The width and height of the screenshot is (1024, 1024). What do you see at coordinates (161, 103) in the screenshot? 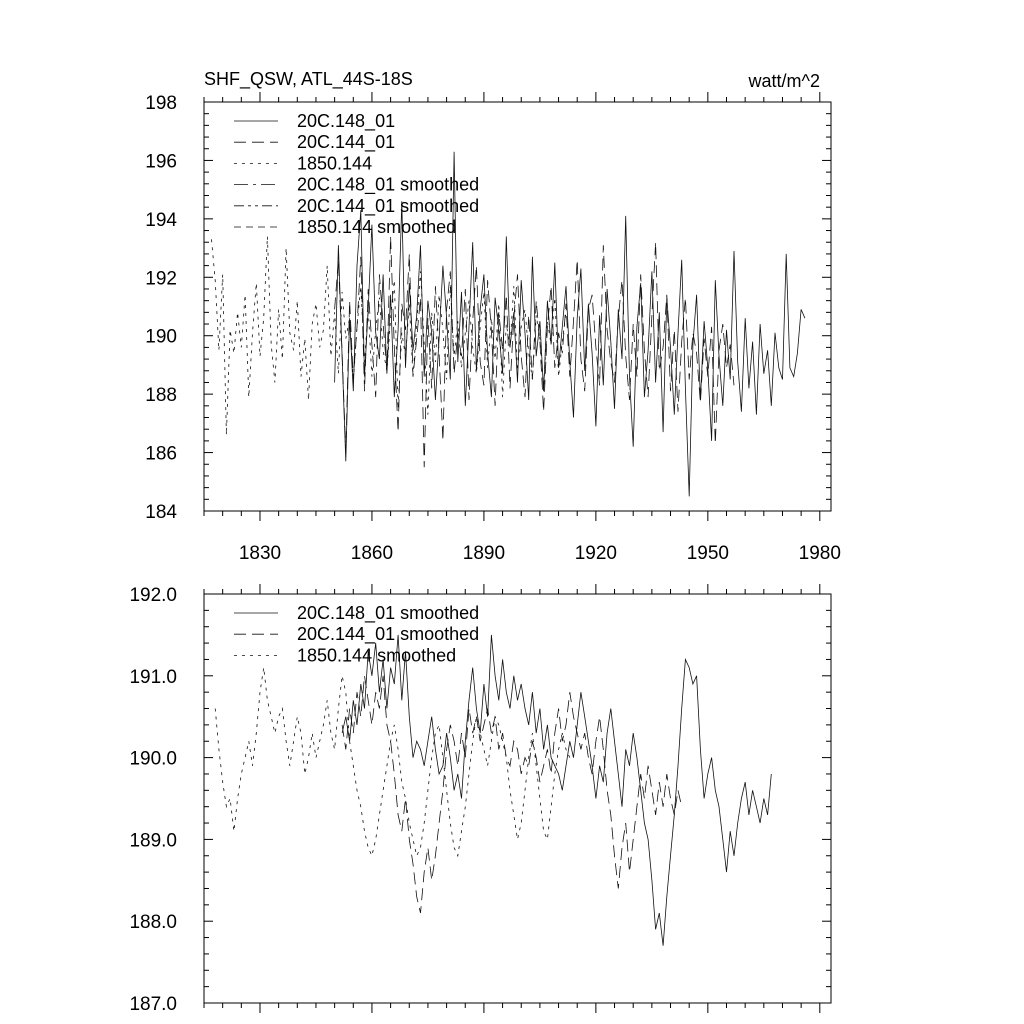
I see `y-tick-label: 198` at bounding box center [161, 103].